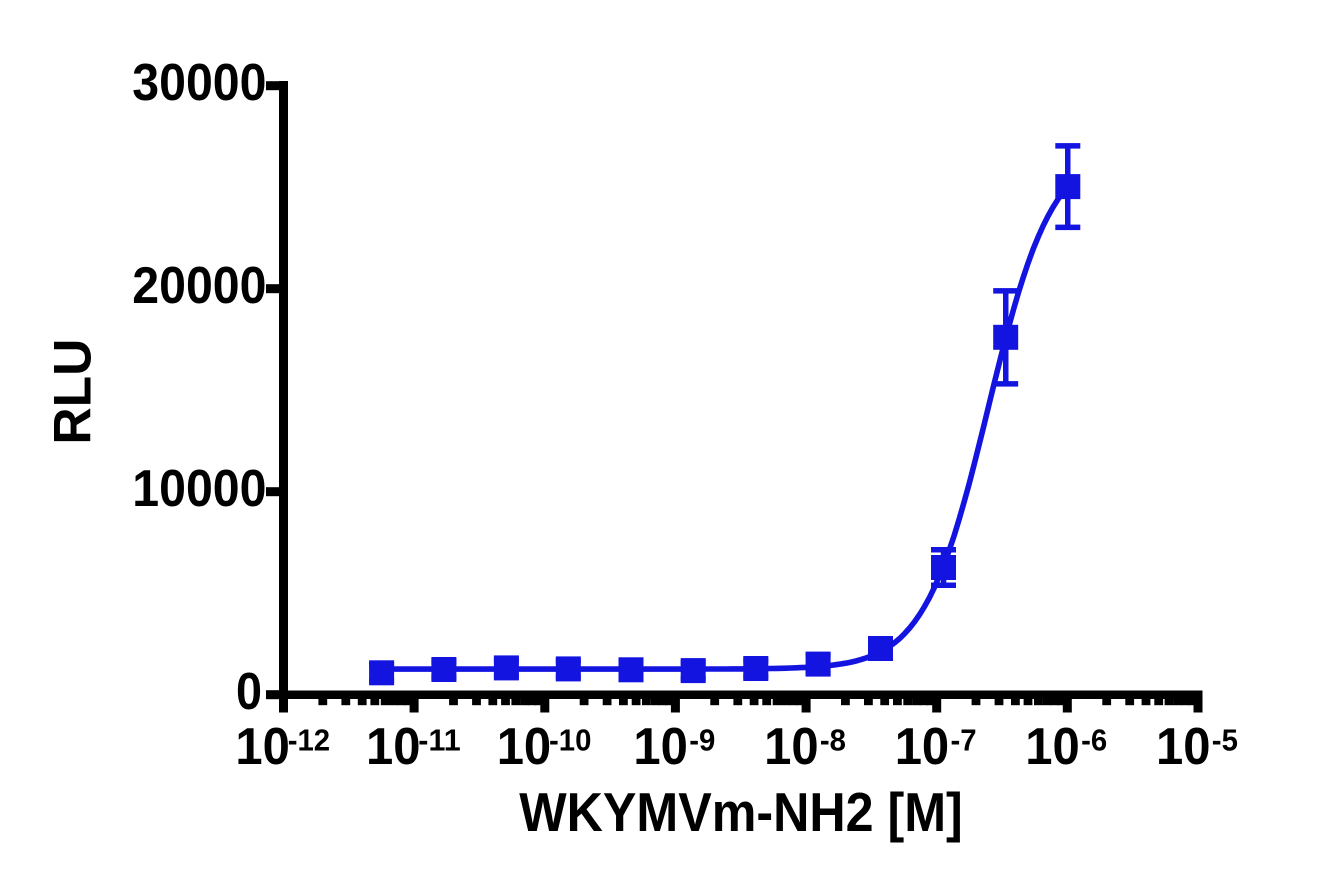  Describe the element at coordinates (199, 83) in the screenshot. I see `svg-text: 30000` at that location.